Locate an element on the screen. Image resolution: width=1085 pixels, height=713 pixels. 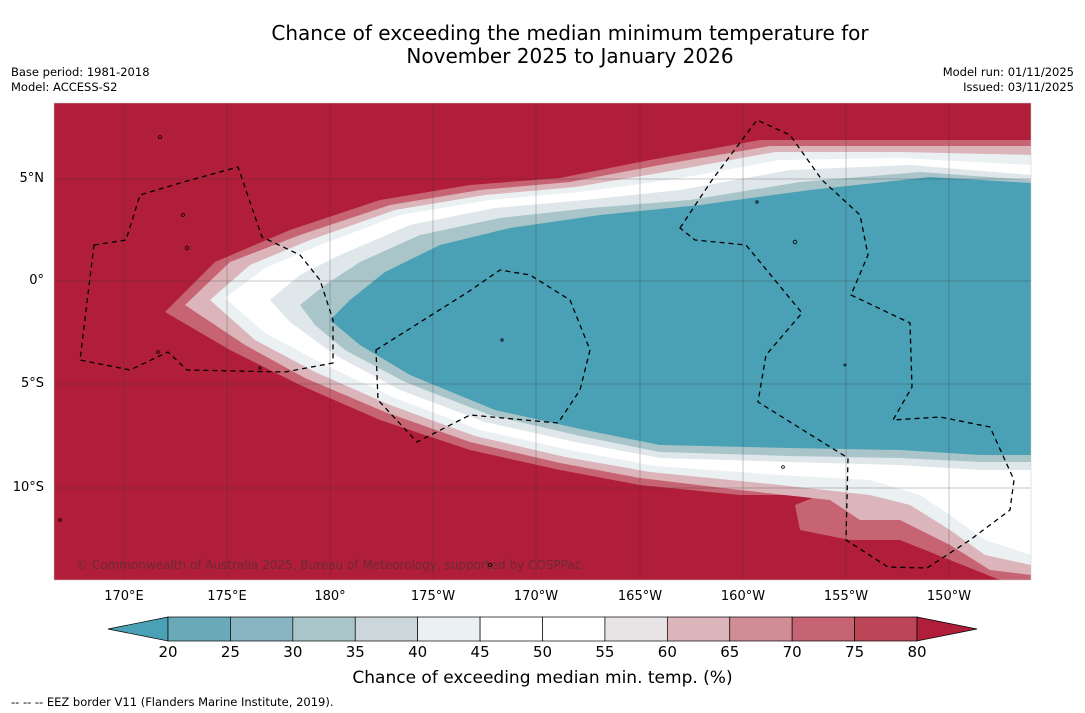
lon-tick: 175°W is located at coordinates (433, 596).